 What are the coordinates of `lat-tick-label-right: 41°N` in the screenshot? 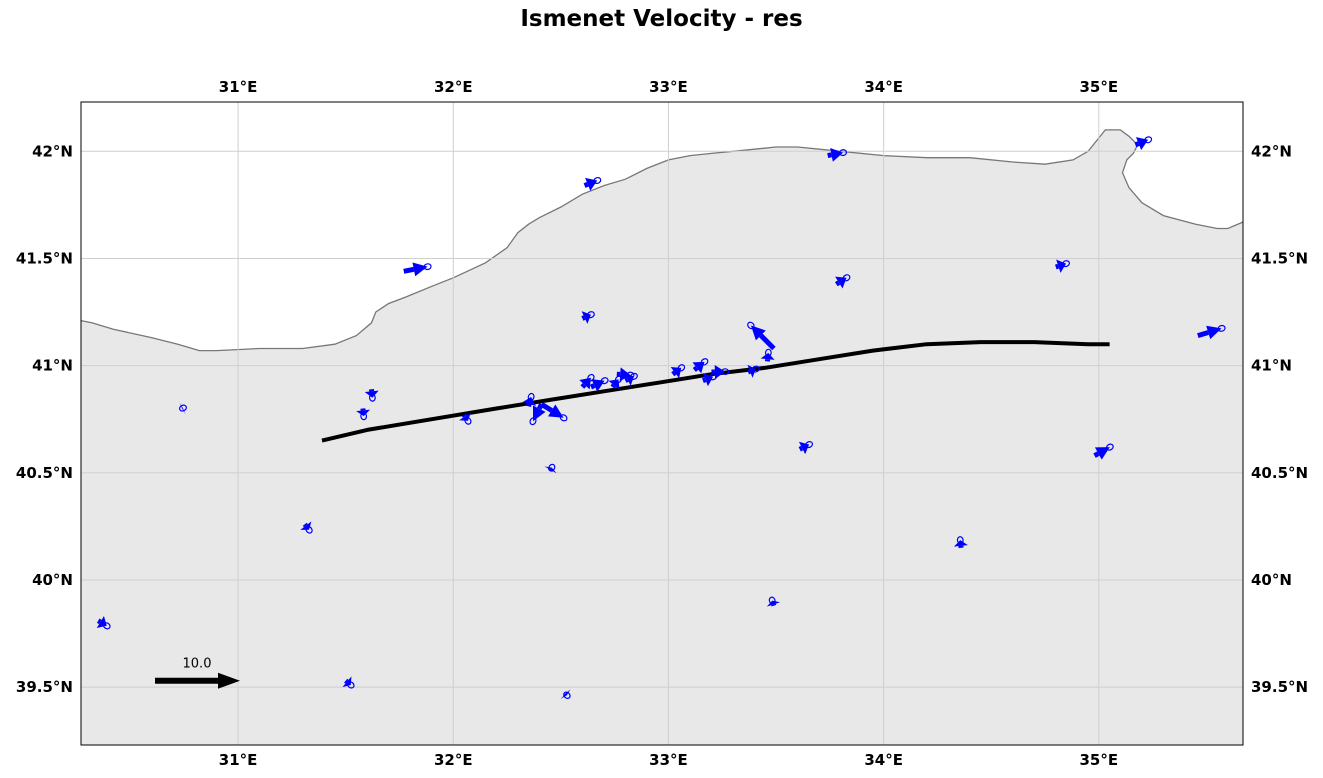 It's located at (1271, 366).